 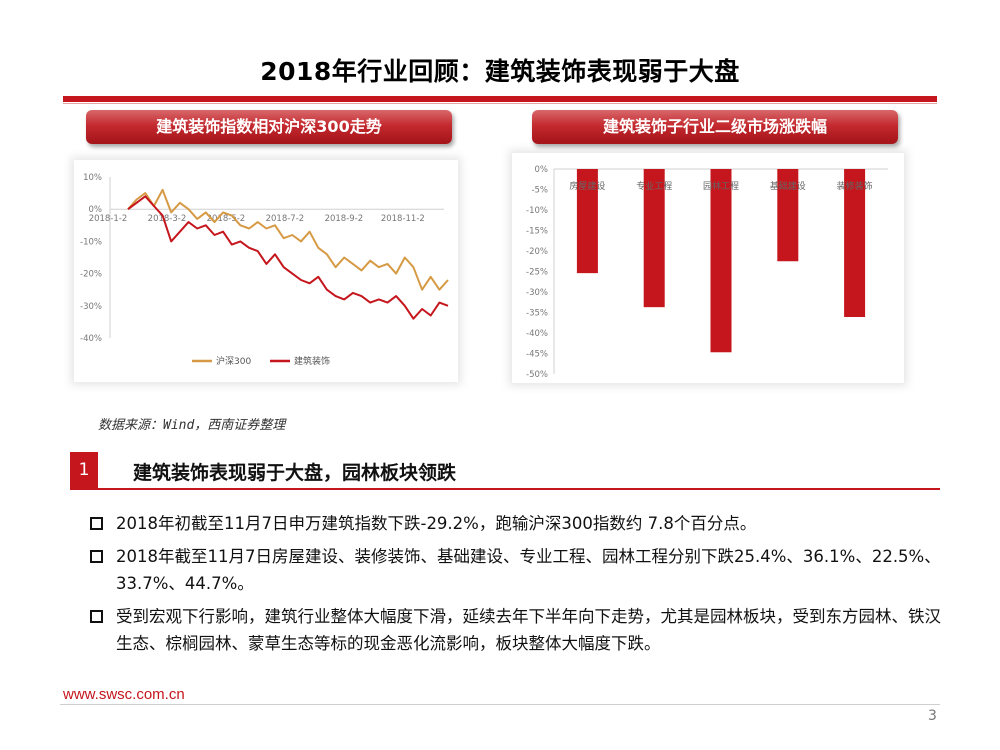 What do you see at coordinates (108, 219) in the screenshot?
I see `x-tick-label: 2018-1-2` at bounding box center [108, 219].